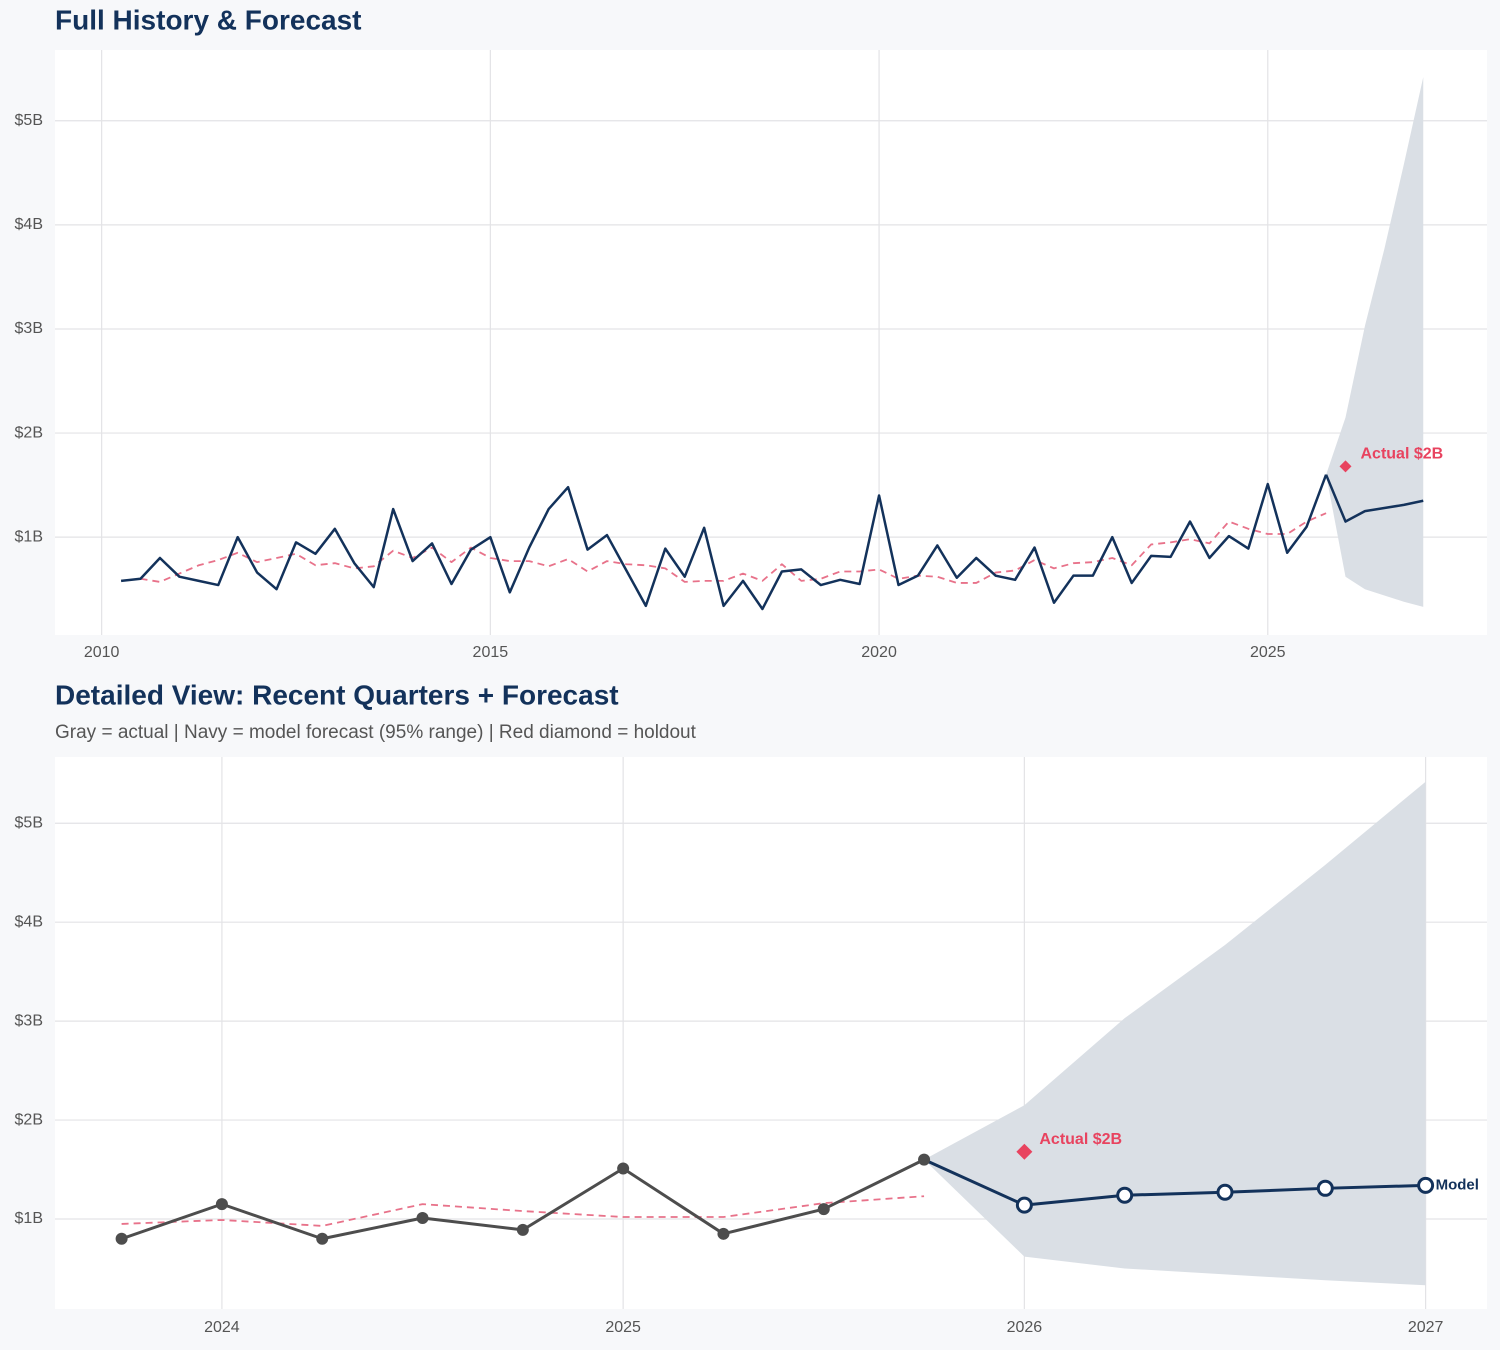 The image size is (1500, 1350). What do you see at coordinates (222, 1327) in the screenshot?
I see `x-tick-label: 2024` at bounding box center [222, 1327].